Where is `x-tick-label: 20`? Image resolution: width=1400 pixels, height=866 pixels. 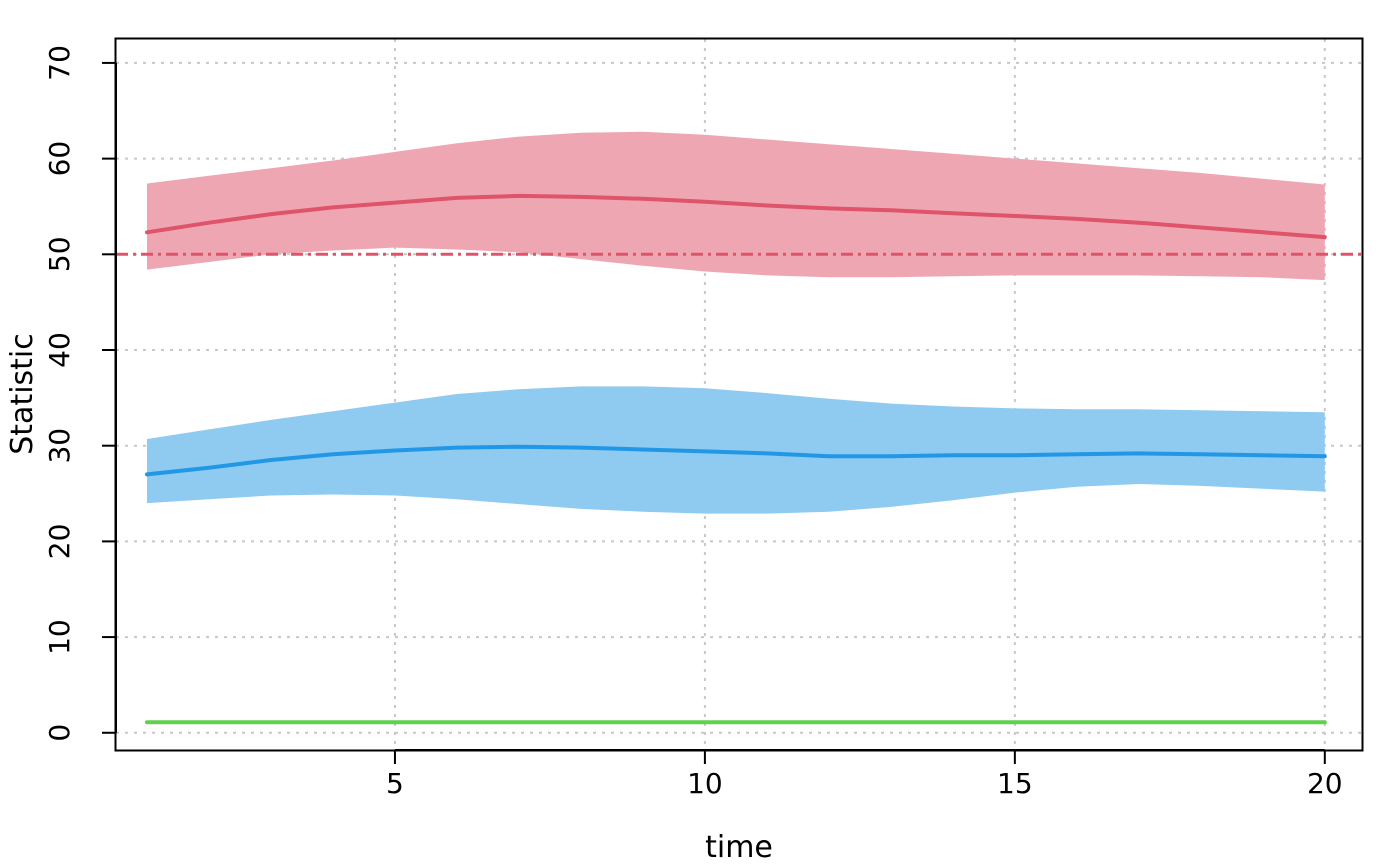 x-tick-label: 20 is located at coordinates (1325, 783).